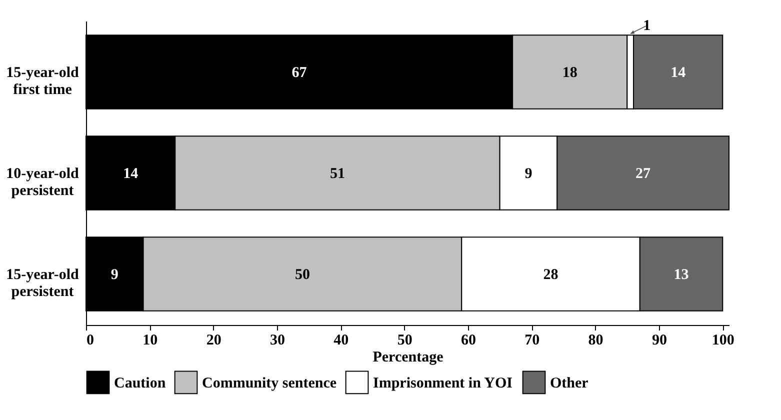  I want to click on x-axis-title: Percentage, so click(408, 358).